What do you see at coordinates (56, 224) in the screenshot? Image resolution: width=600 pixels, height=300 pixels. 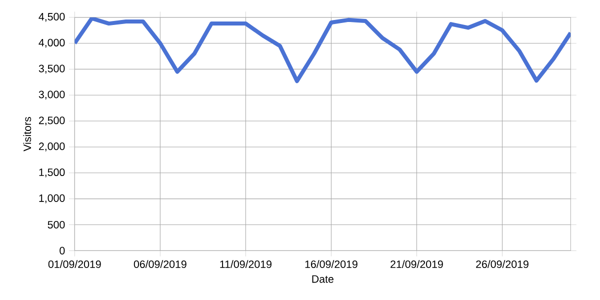 I see `y-tick-label: 500` at bounding box center [56, 224].